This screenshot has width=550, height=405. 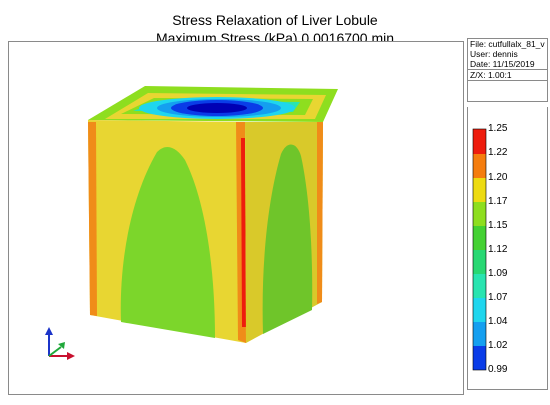 I want to click on legend-label: 1.17, so click(x=498, y=201).